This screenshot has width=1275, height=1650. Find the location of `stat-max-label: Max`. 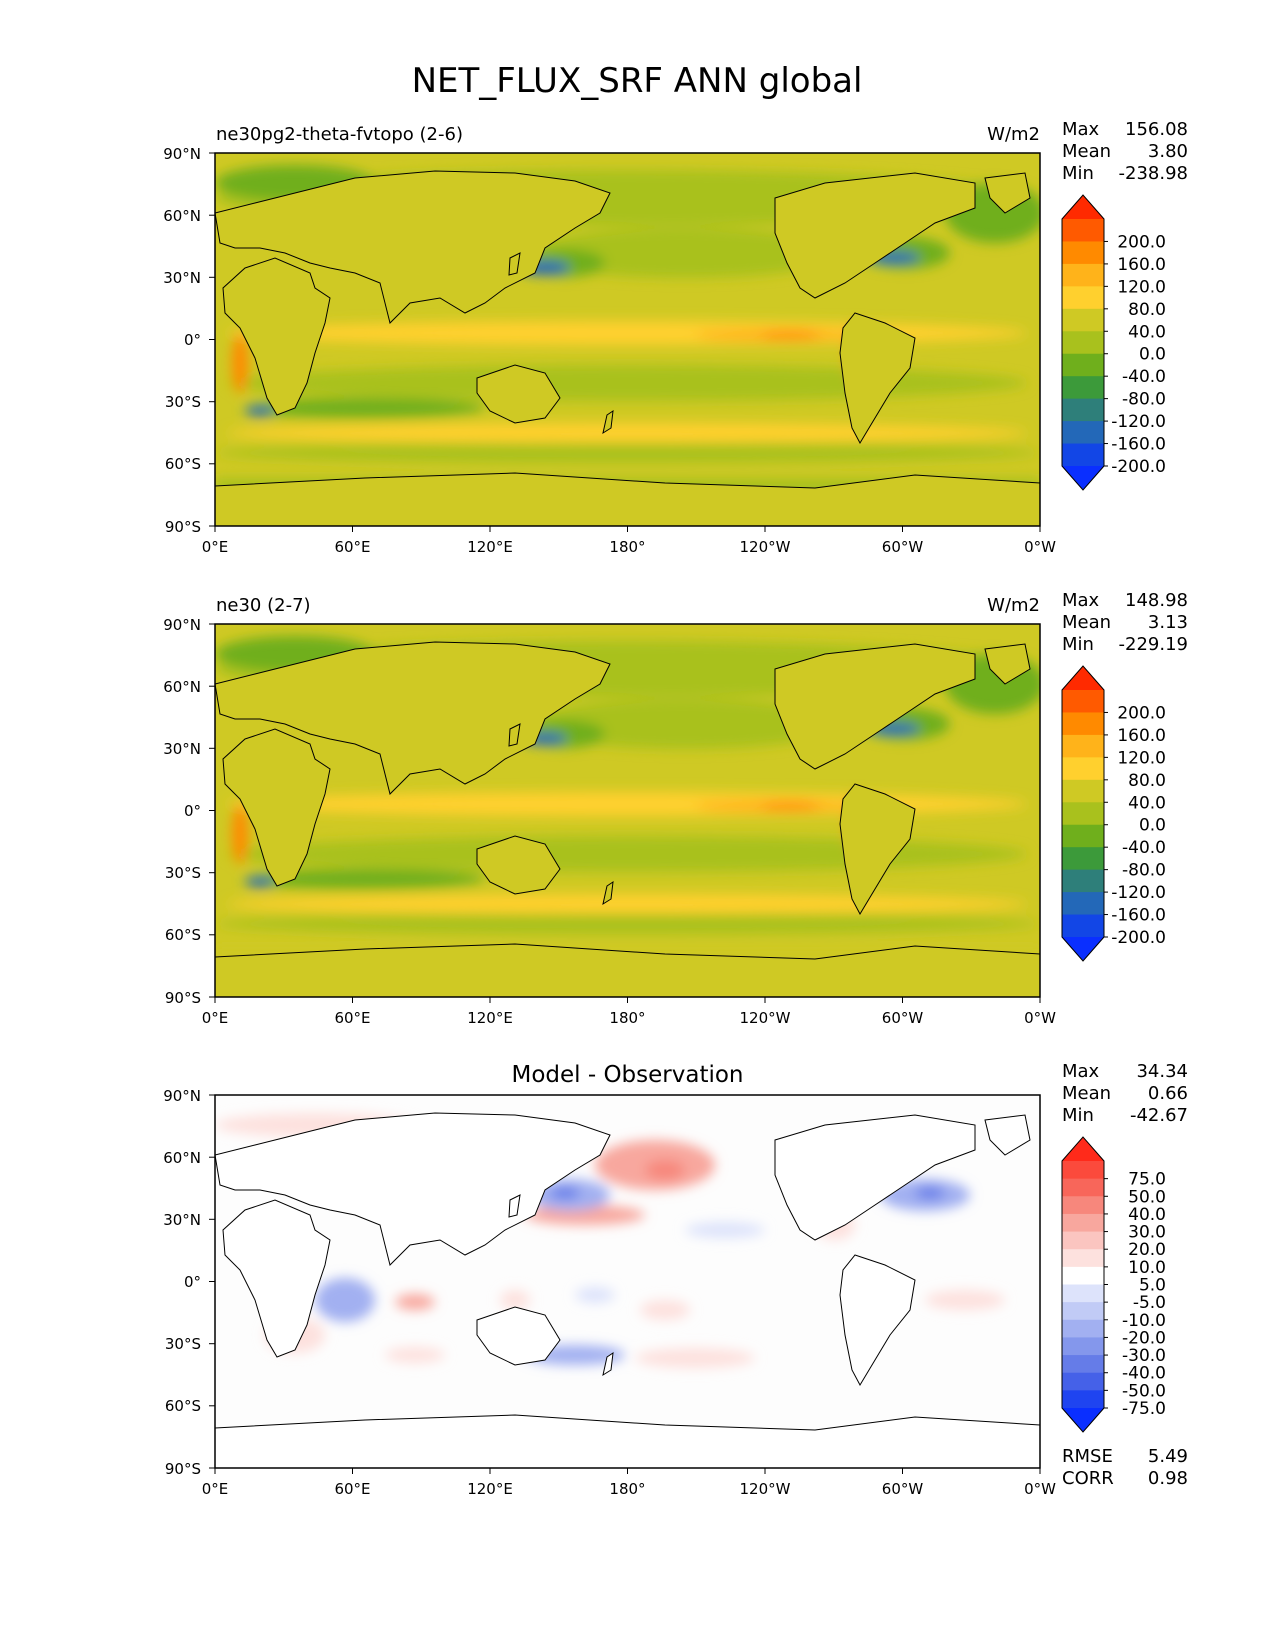

stat-max-label: Max is located at coordinates (1081, 129).